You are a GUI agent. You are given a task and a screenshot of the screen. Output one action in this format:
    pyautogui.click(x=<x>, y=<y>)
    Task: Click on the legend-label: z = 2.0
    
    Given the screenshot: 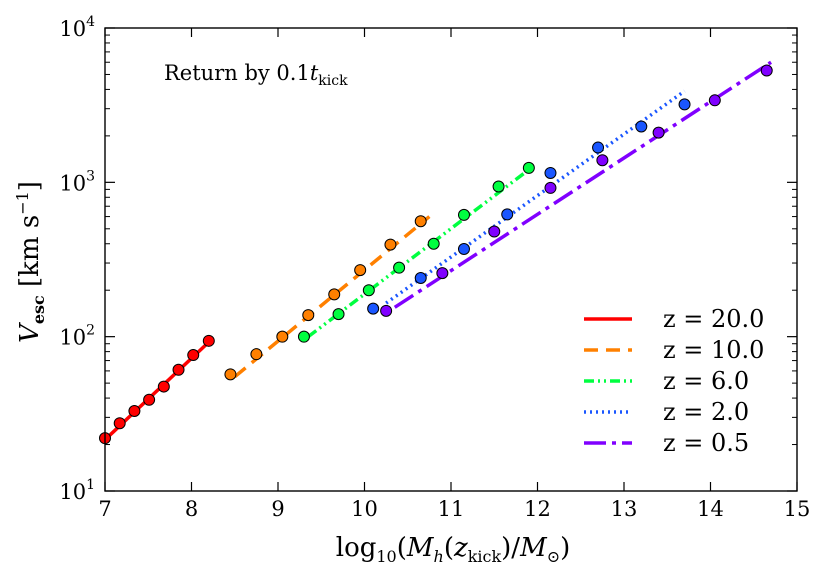 What is the action you would take?
    pyautogui.click(x=706, y=412)
    